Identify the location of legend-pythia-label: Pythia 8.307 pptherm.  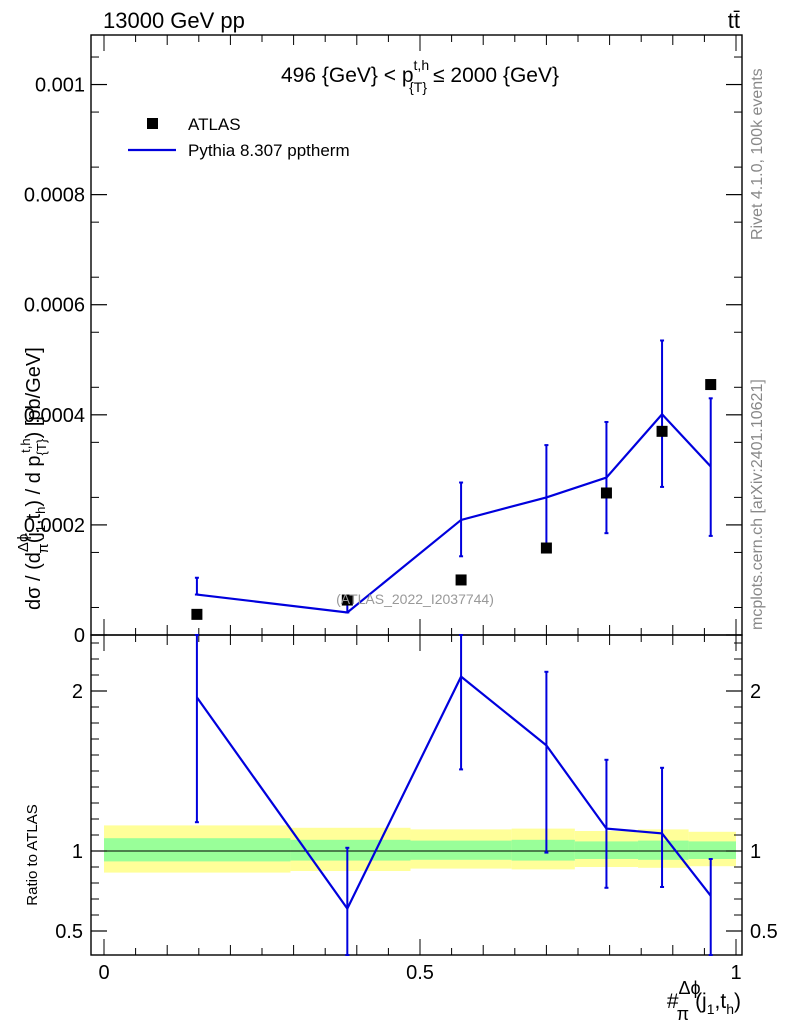
(269, 150).